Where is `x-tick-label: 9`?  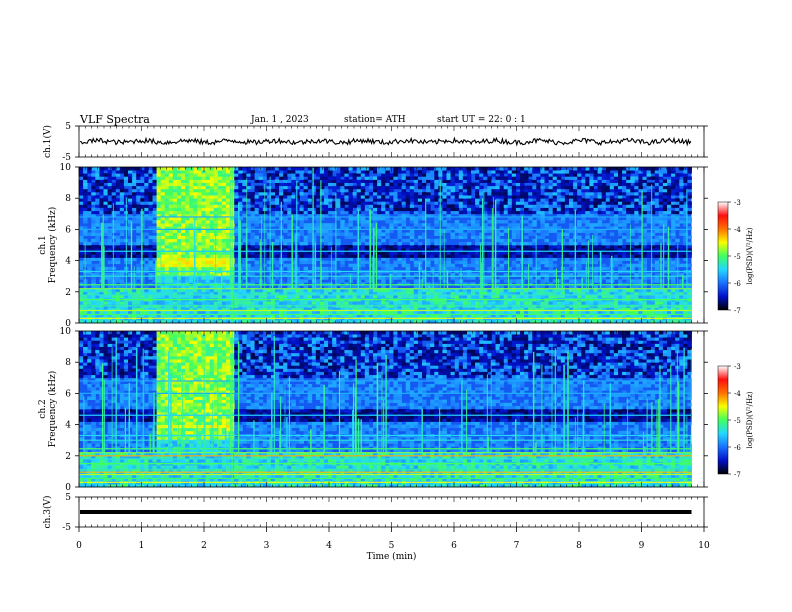 x-tick-label: 9 is located at coordinates (642, 546).